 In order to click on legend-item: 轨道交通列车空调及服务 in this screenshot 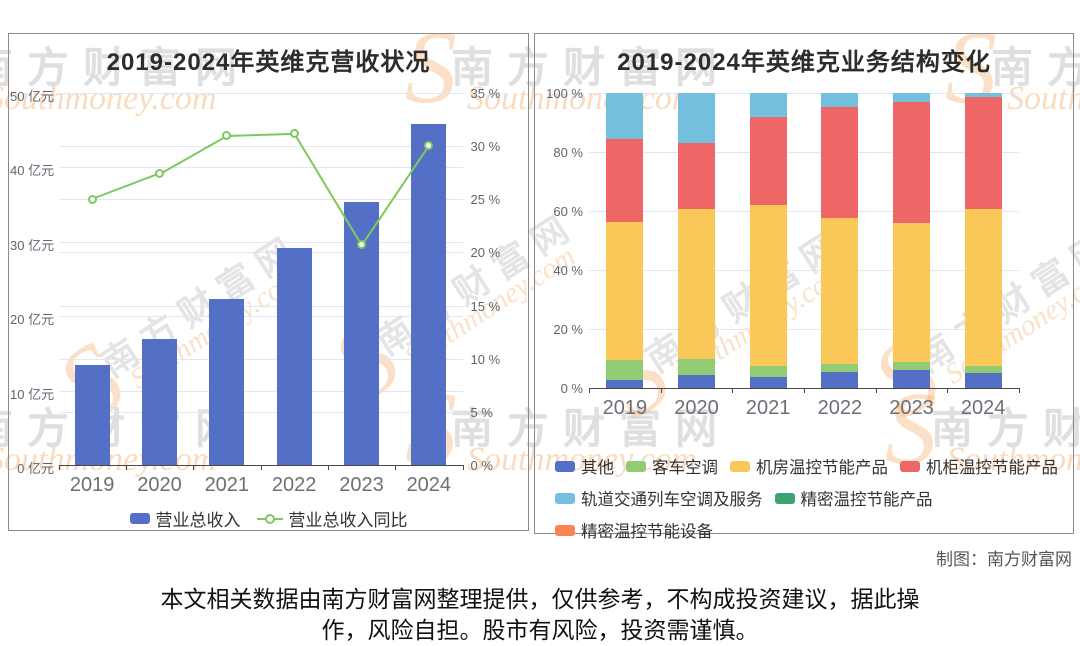, I will do `click(659, 498)`.